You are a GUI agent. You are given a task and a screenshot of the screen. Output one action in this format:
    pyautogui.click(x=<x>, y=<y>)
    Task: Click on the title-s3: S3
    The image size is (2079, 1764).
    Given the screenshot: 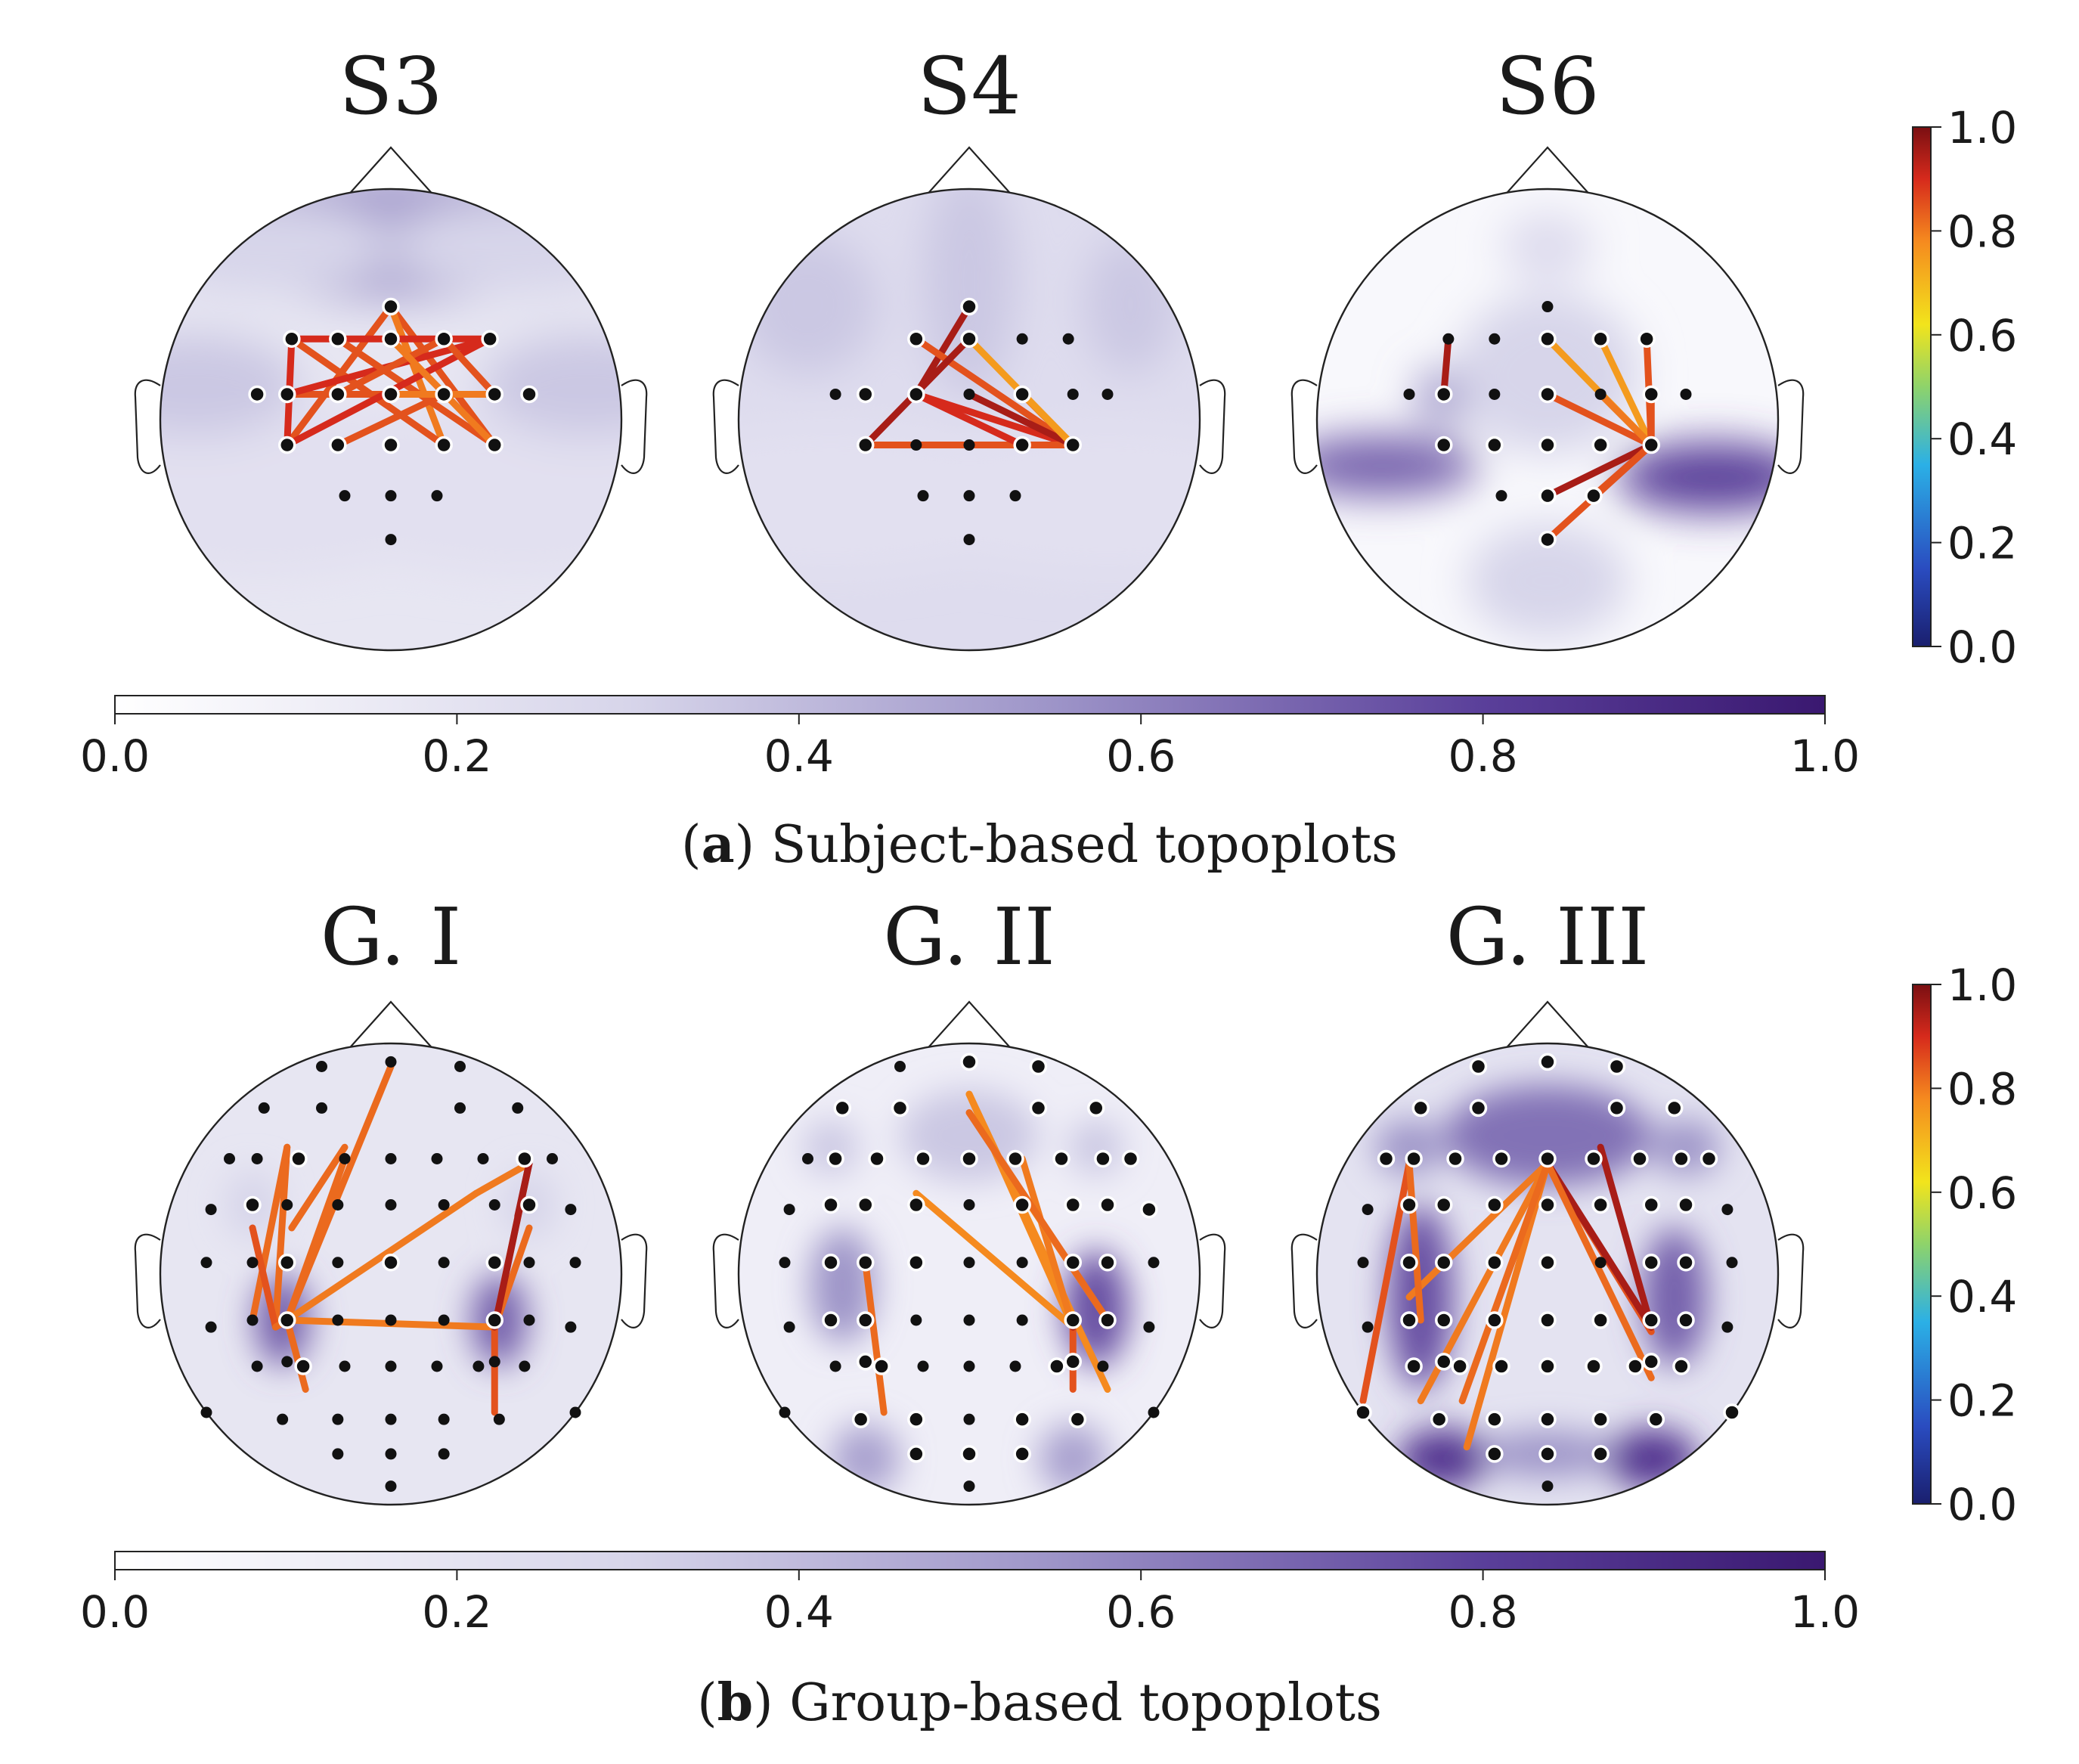 What is the action you would take?
    pyautogui.click(x=391, y=86)
    